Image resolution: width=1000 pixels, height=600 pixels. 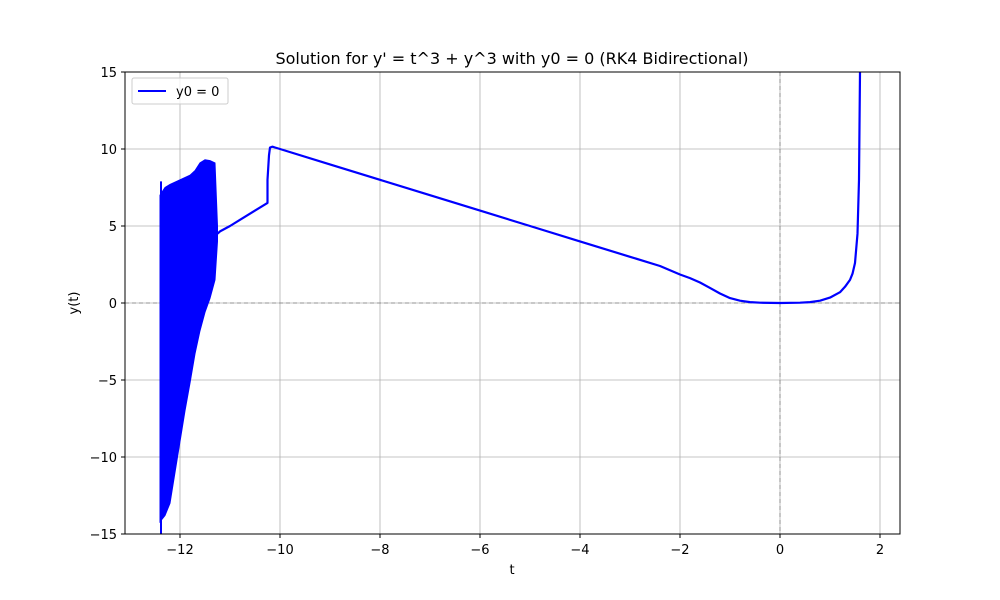 I want to click on x-tick-label: 0, so click(x=780, y=550).